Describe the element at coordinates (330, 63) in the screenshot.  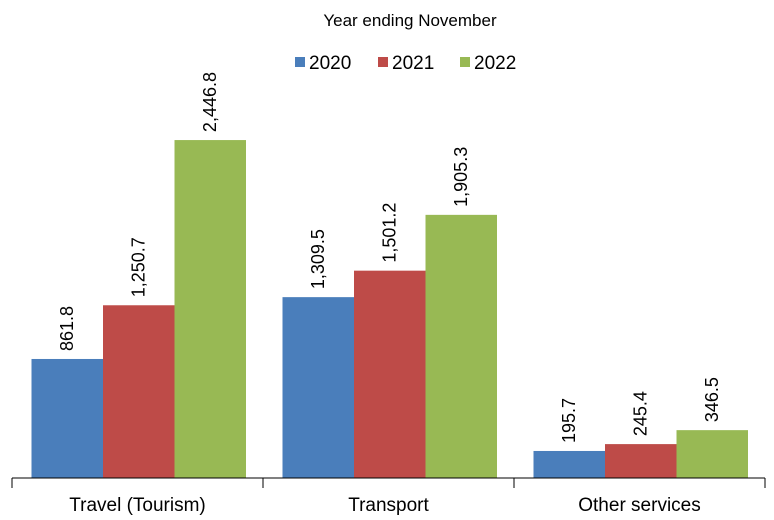
I see `legend-label-2020: 2020` at that location.